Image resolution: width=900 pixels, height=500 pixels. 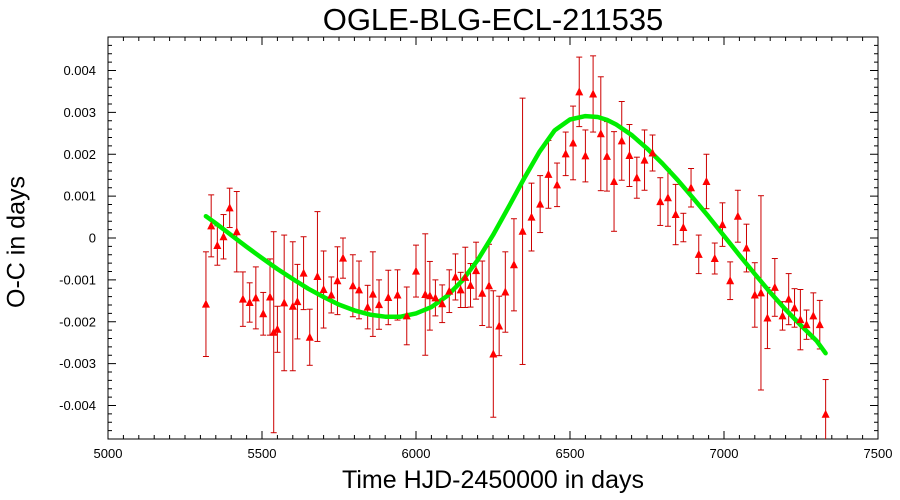 I want to click on y-tick-label: -0.003, so click(x=77, y=363).